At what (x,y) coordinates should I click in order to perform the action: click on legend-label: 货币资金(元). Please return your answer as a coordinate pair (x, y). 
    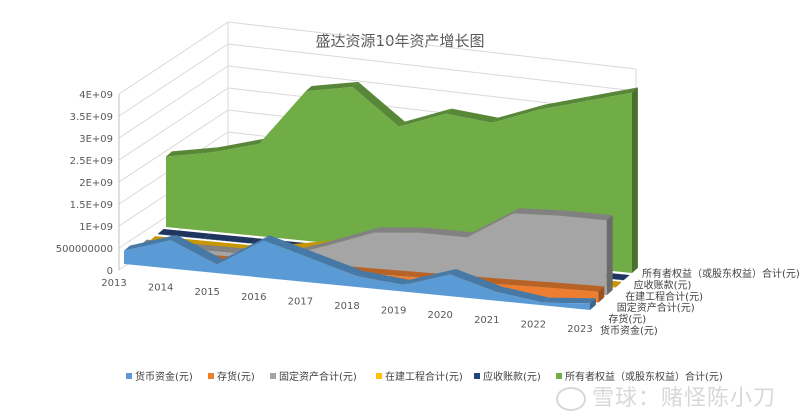
    Looking at the image, I should click on (164, 376).